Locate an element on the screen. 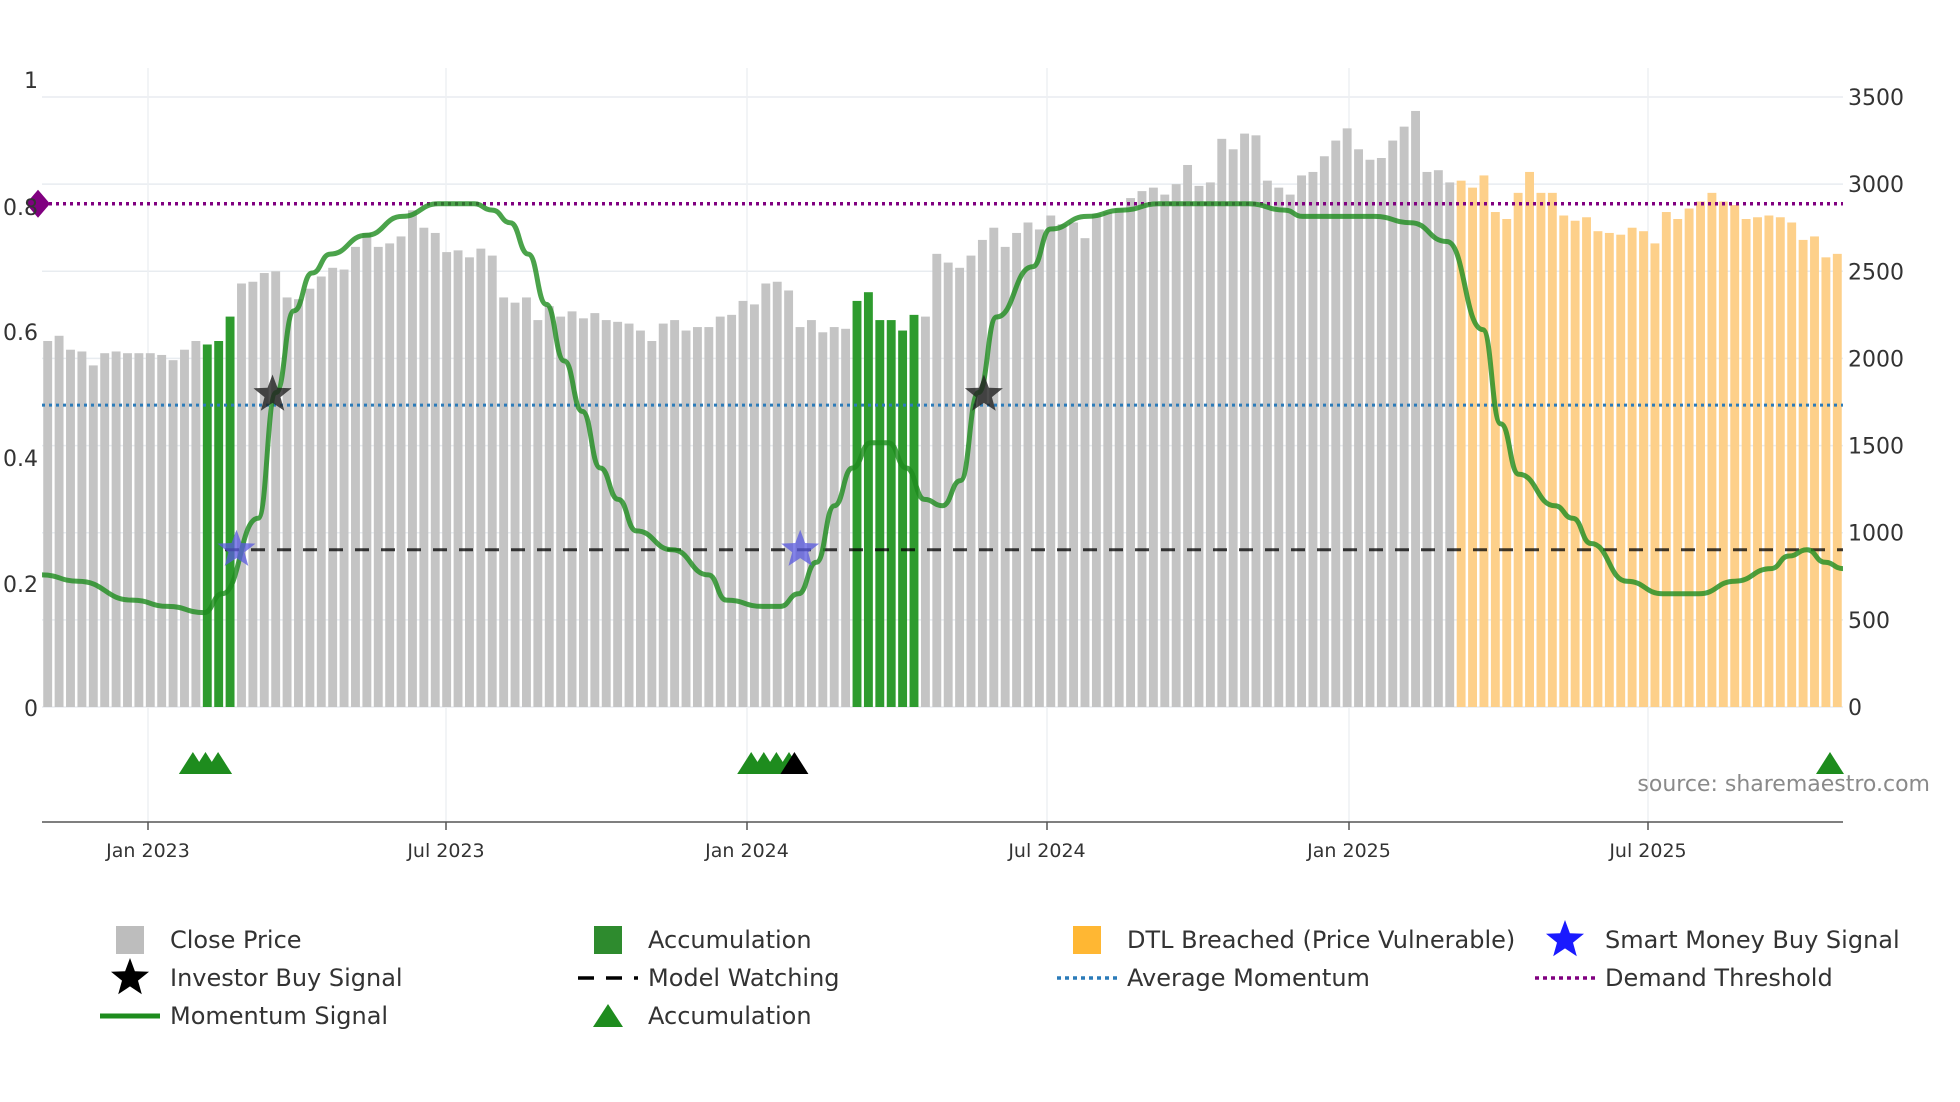 The width and height of the screenshot is (1960, 1102). legend-label: Investor Buy Signal is located at coordinates (286, 978).